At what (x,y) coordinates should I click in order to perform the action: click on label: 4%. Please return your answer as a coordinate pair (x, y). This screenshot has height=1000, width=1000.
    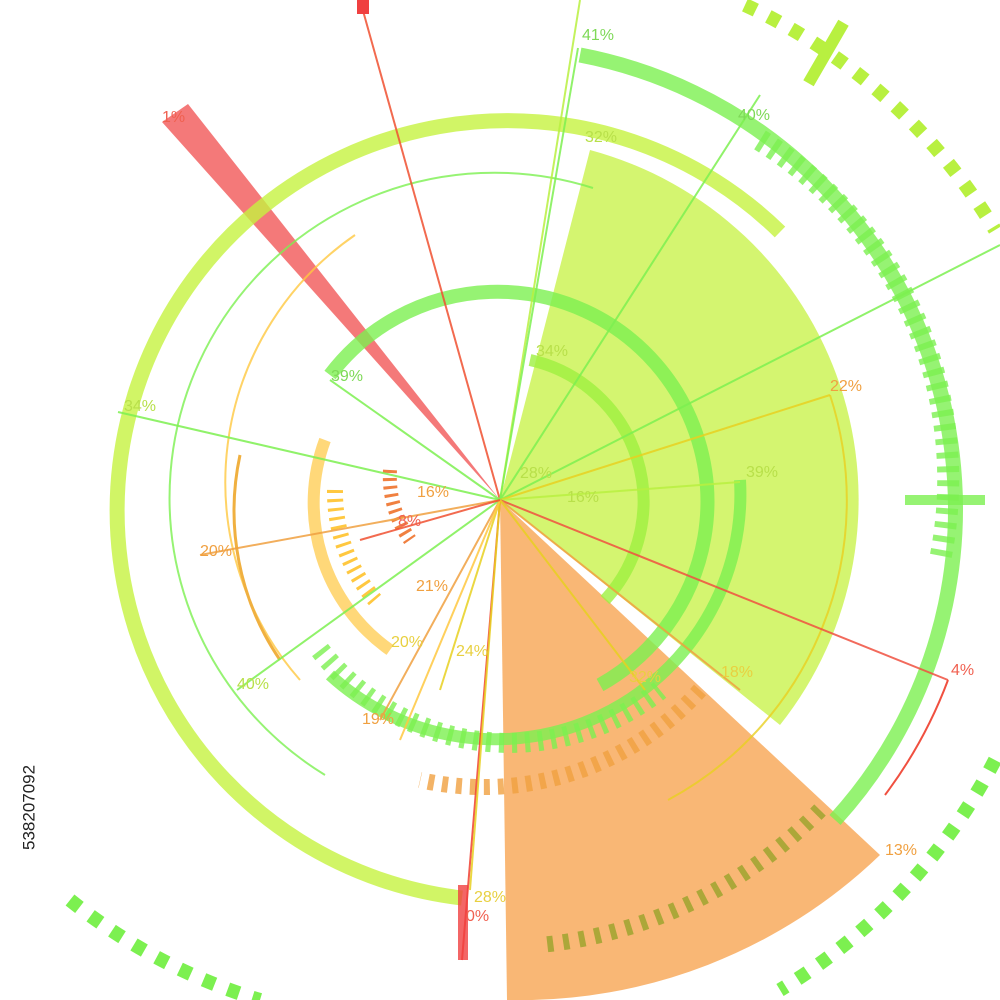
    Looking at the image, I should click on (962, 670).